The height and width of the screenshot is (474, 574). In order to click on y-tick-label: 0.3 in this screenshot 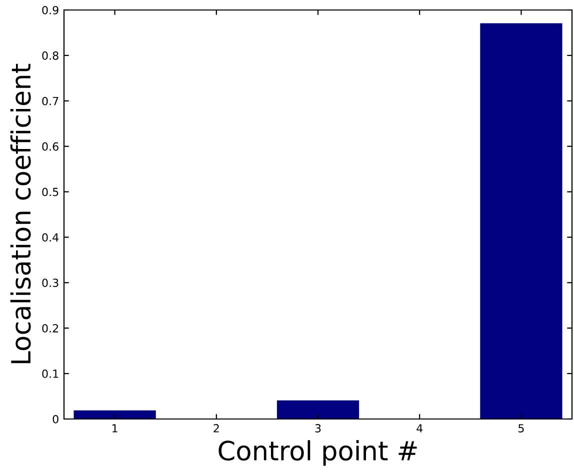, I will do `click(50, 283)`.